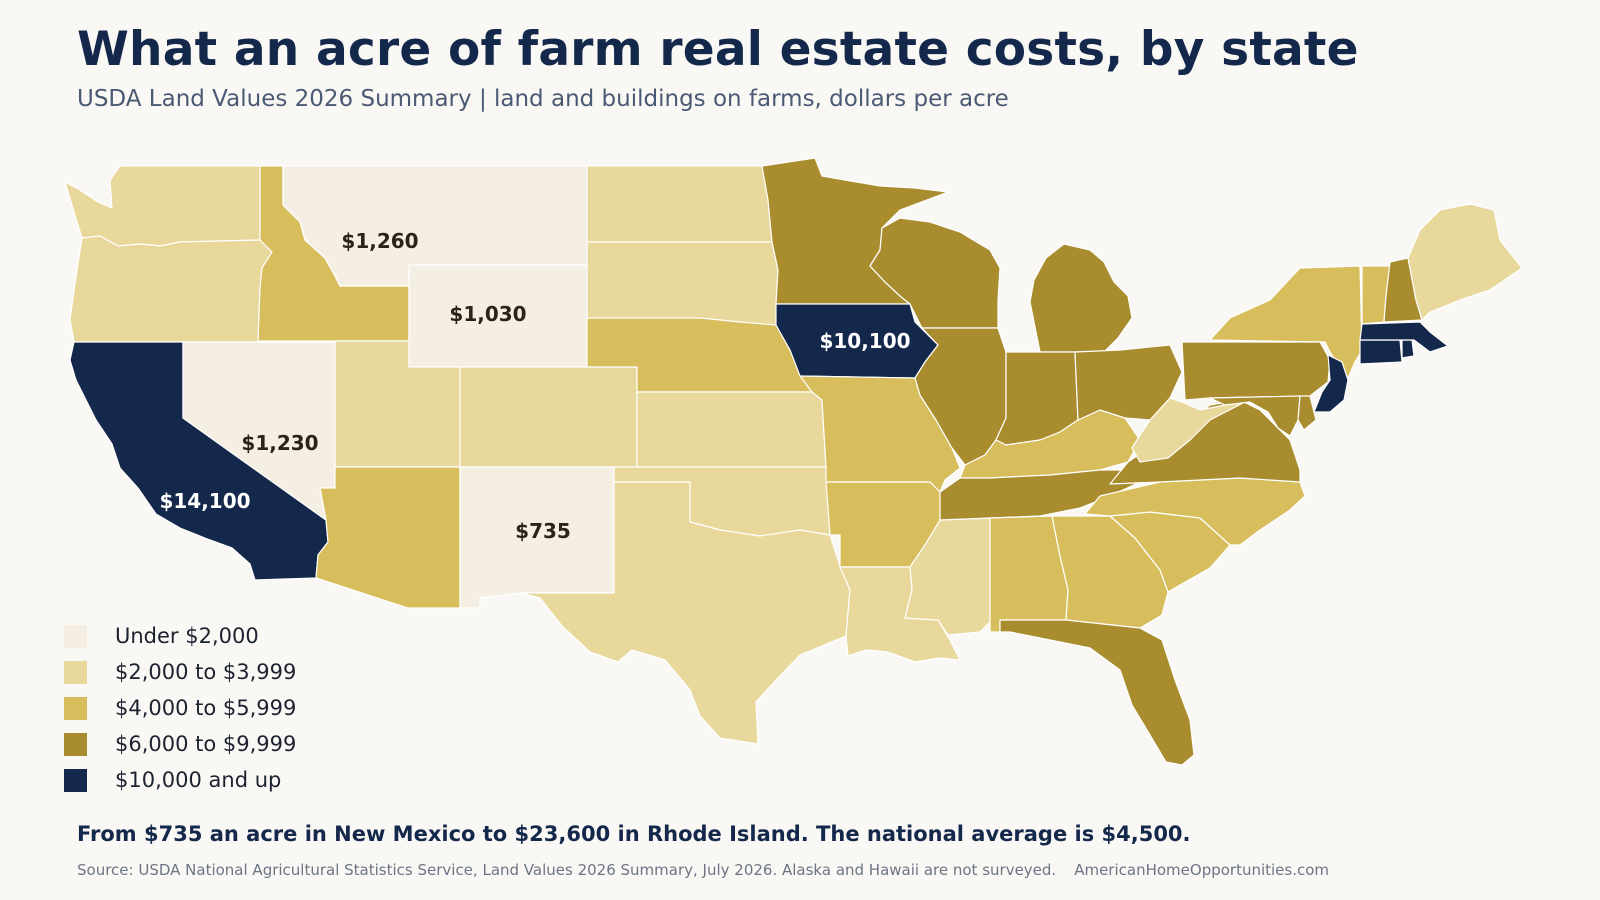 The height and width of the screenshot is (900, 1600). I want to click on state-wa, so click(162, 206).